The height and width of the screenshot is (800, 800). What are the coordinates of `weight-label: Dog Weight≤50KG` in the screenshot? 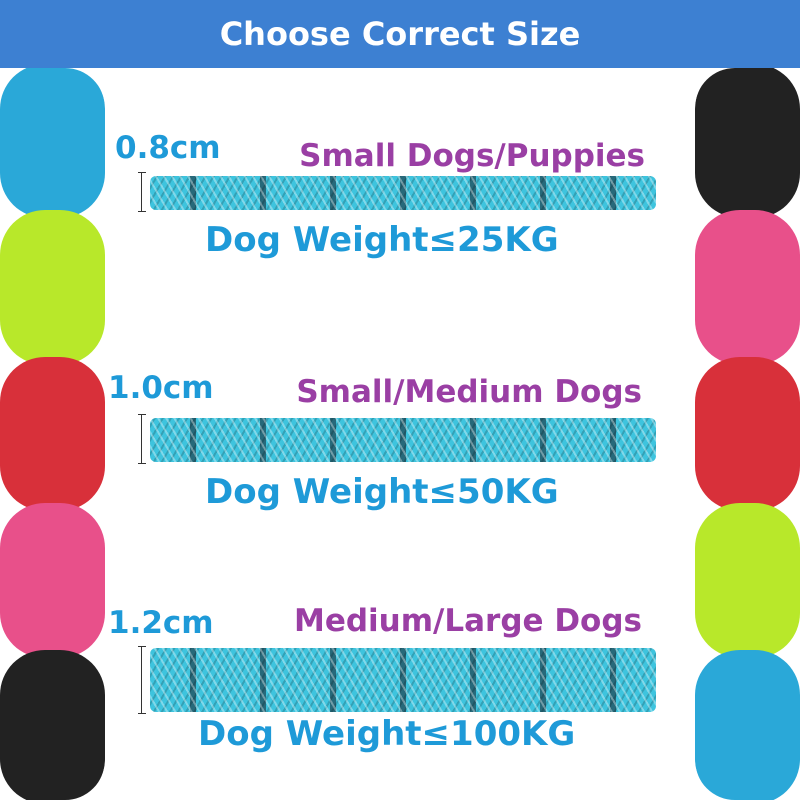 It's located at (382, 492).